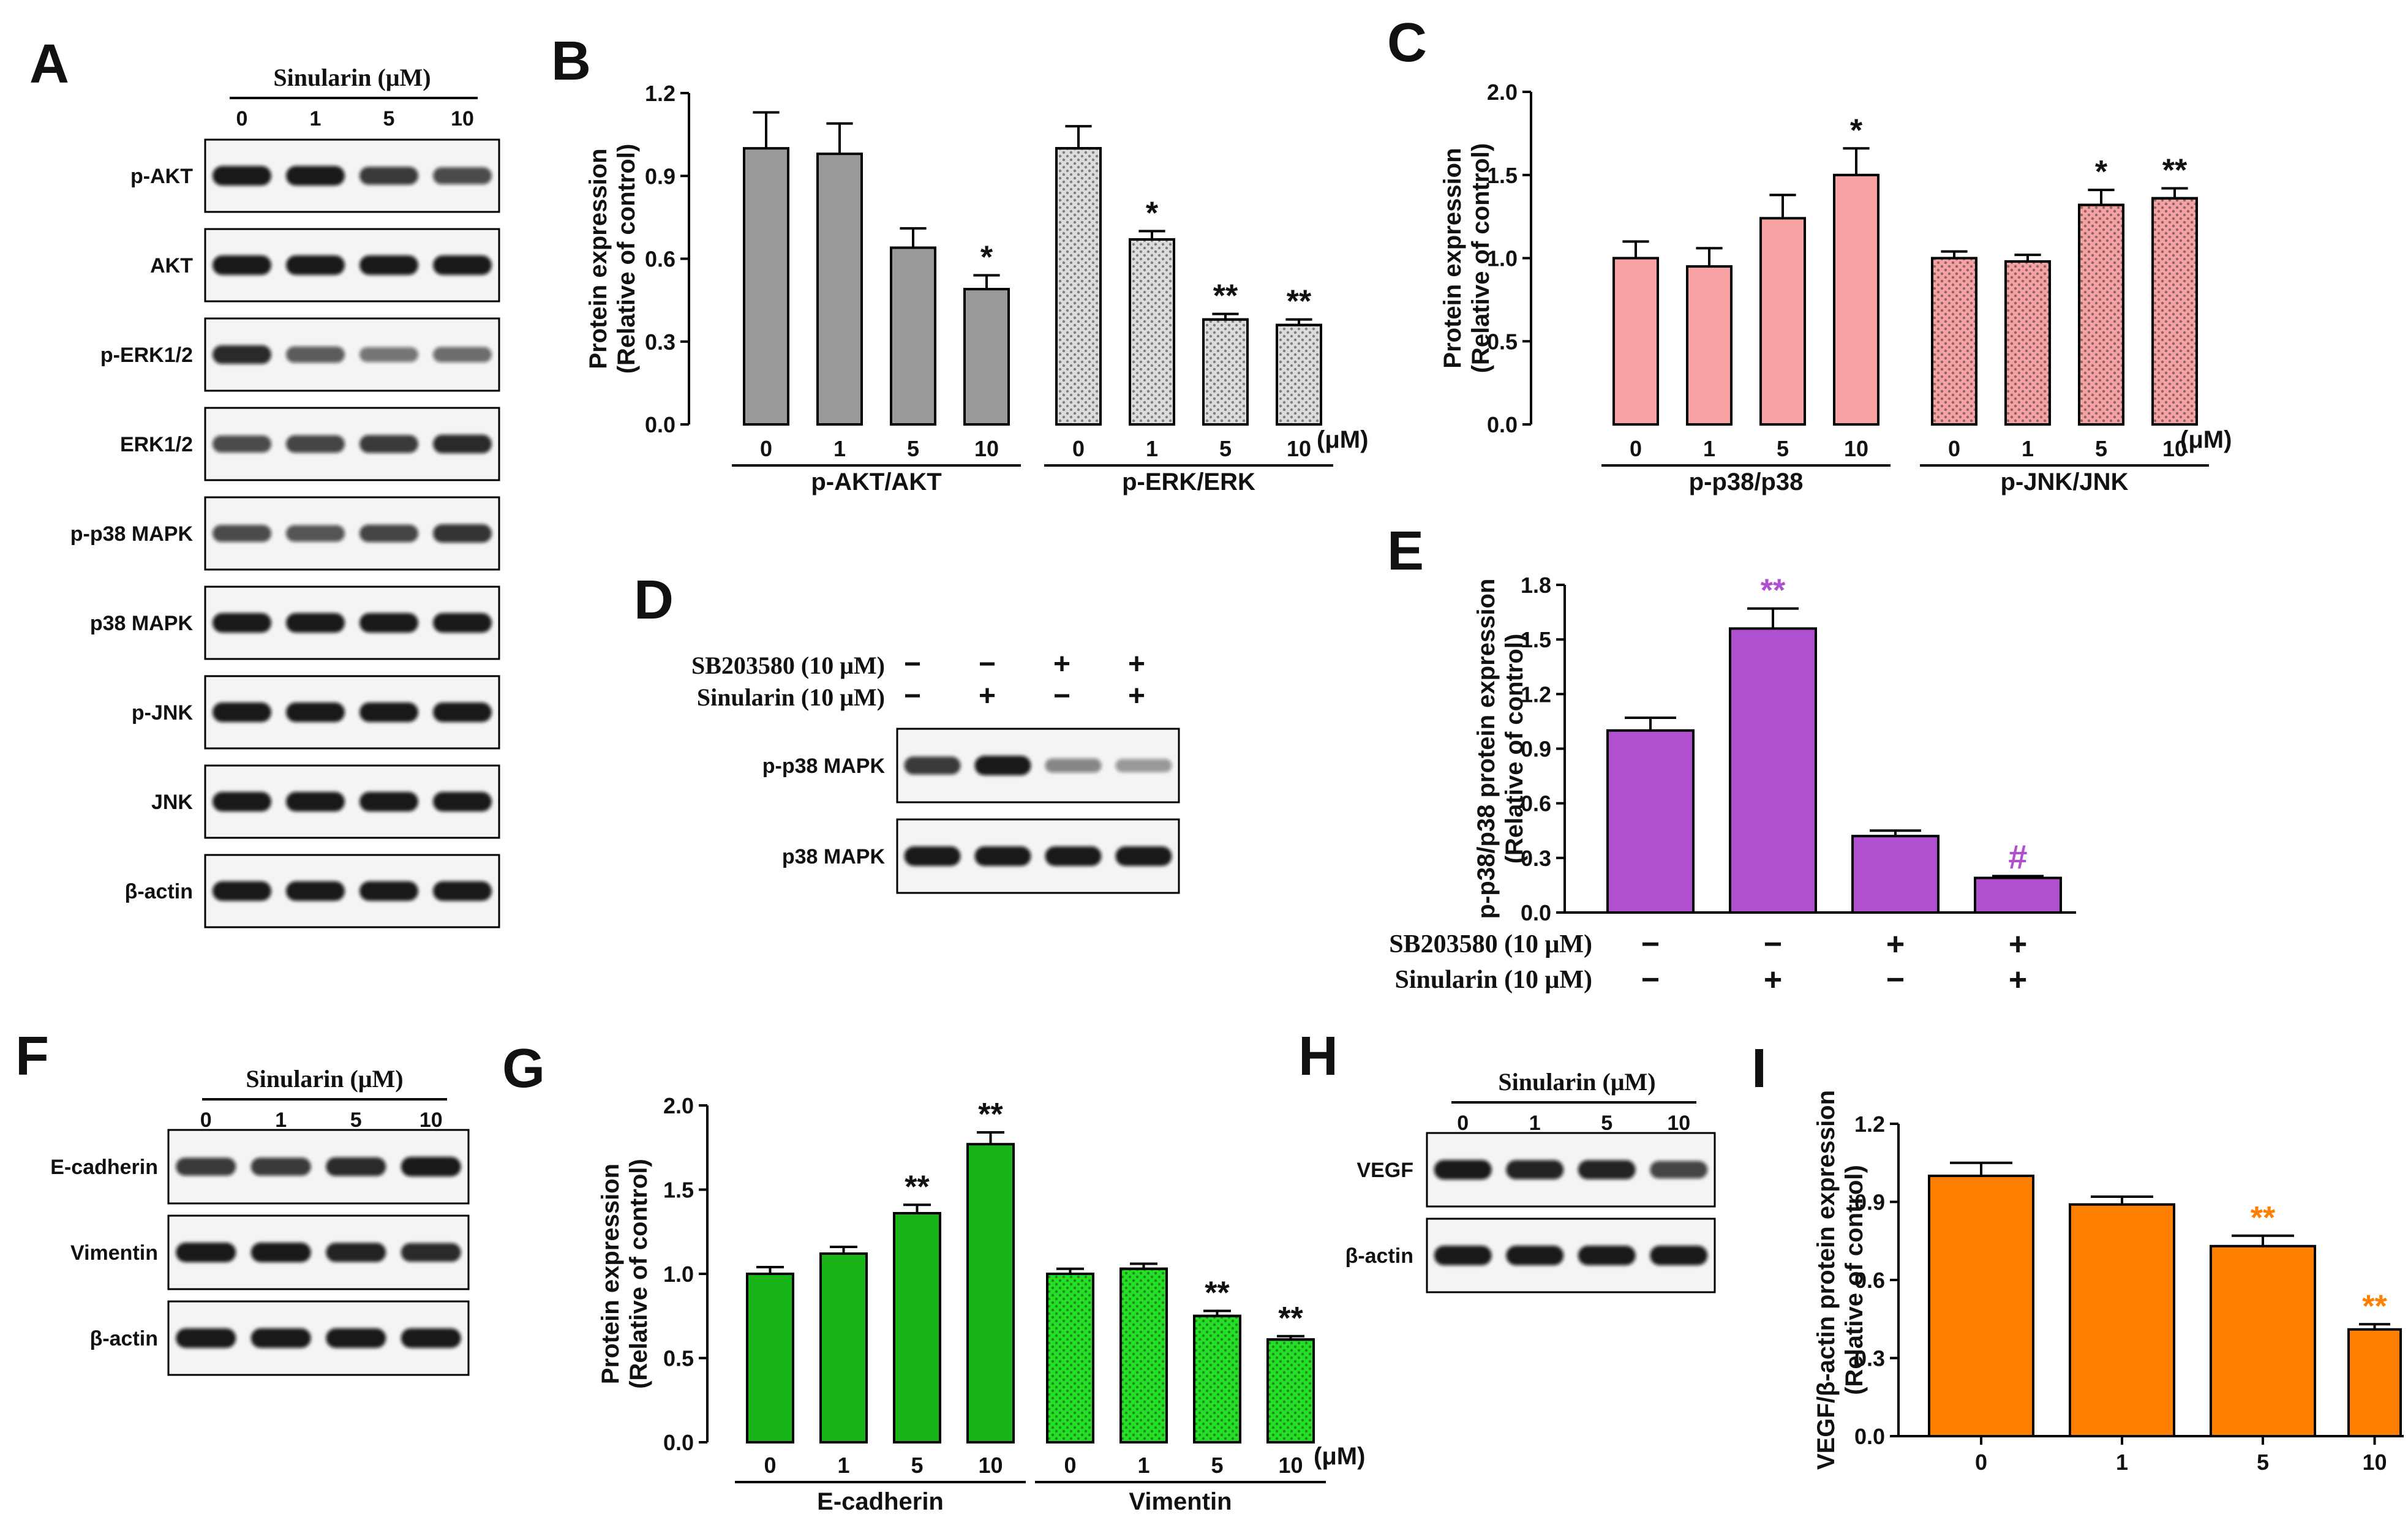 Image resolution: width=2408 pixels, height=1528 pixels. What do you see at coordinates (172, 802) in the screenshot?
I see `blot-row-label: JNK` at bounding box center [172, 802].